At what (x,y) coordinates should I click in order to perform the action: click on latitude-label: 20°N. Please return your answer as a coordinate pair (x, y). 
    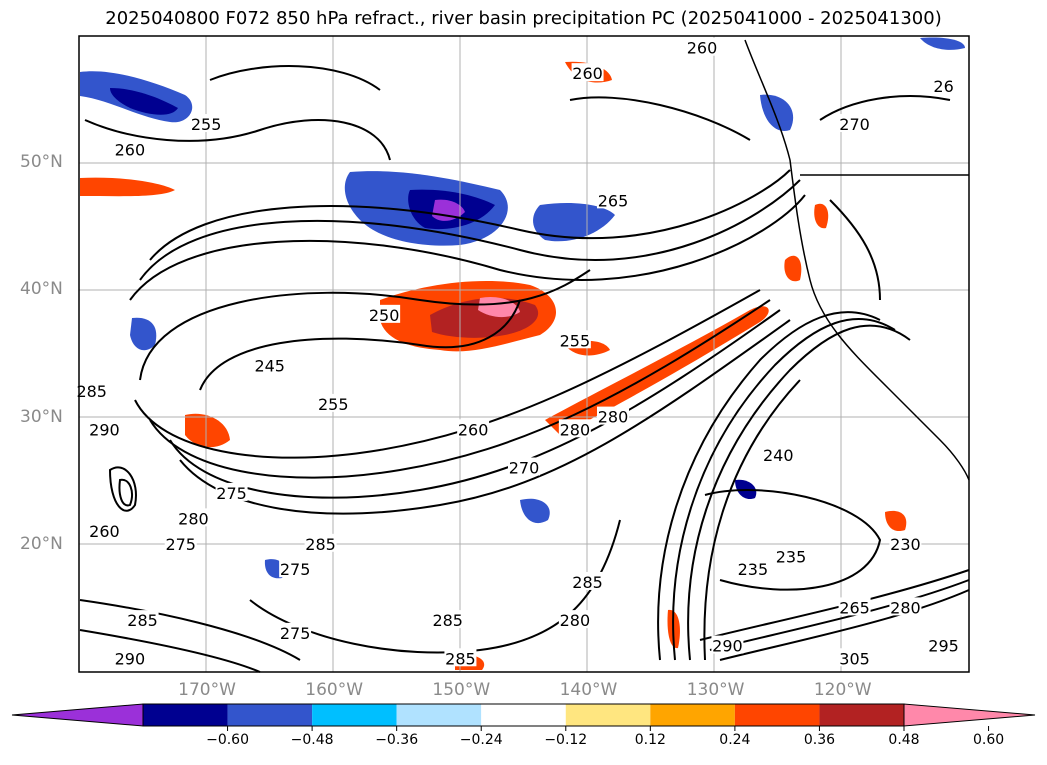
    Looking at the image, I should click on (41, 543).